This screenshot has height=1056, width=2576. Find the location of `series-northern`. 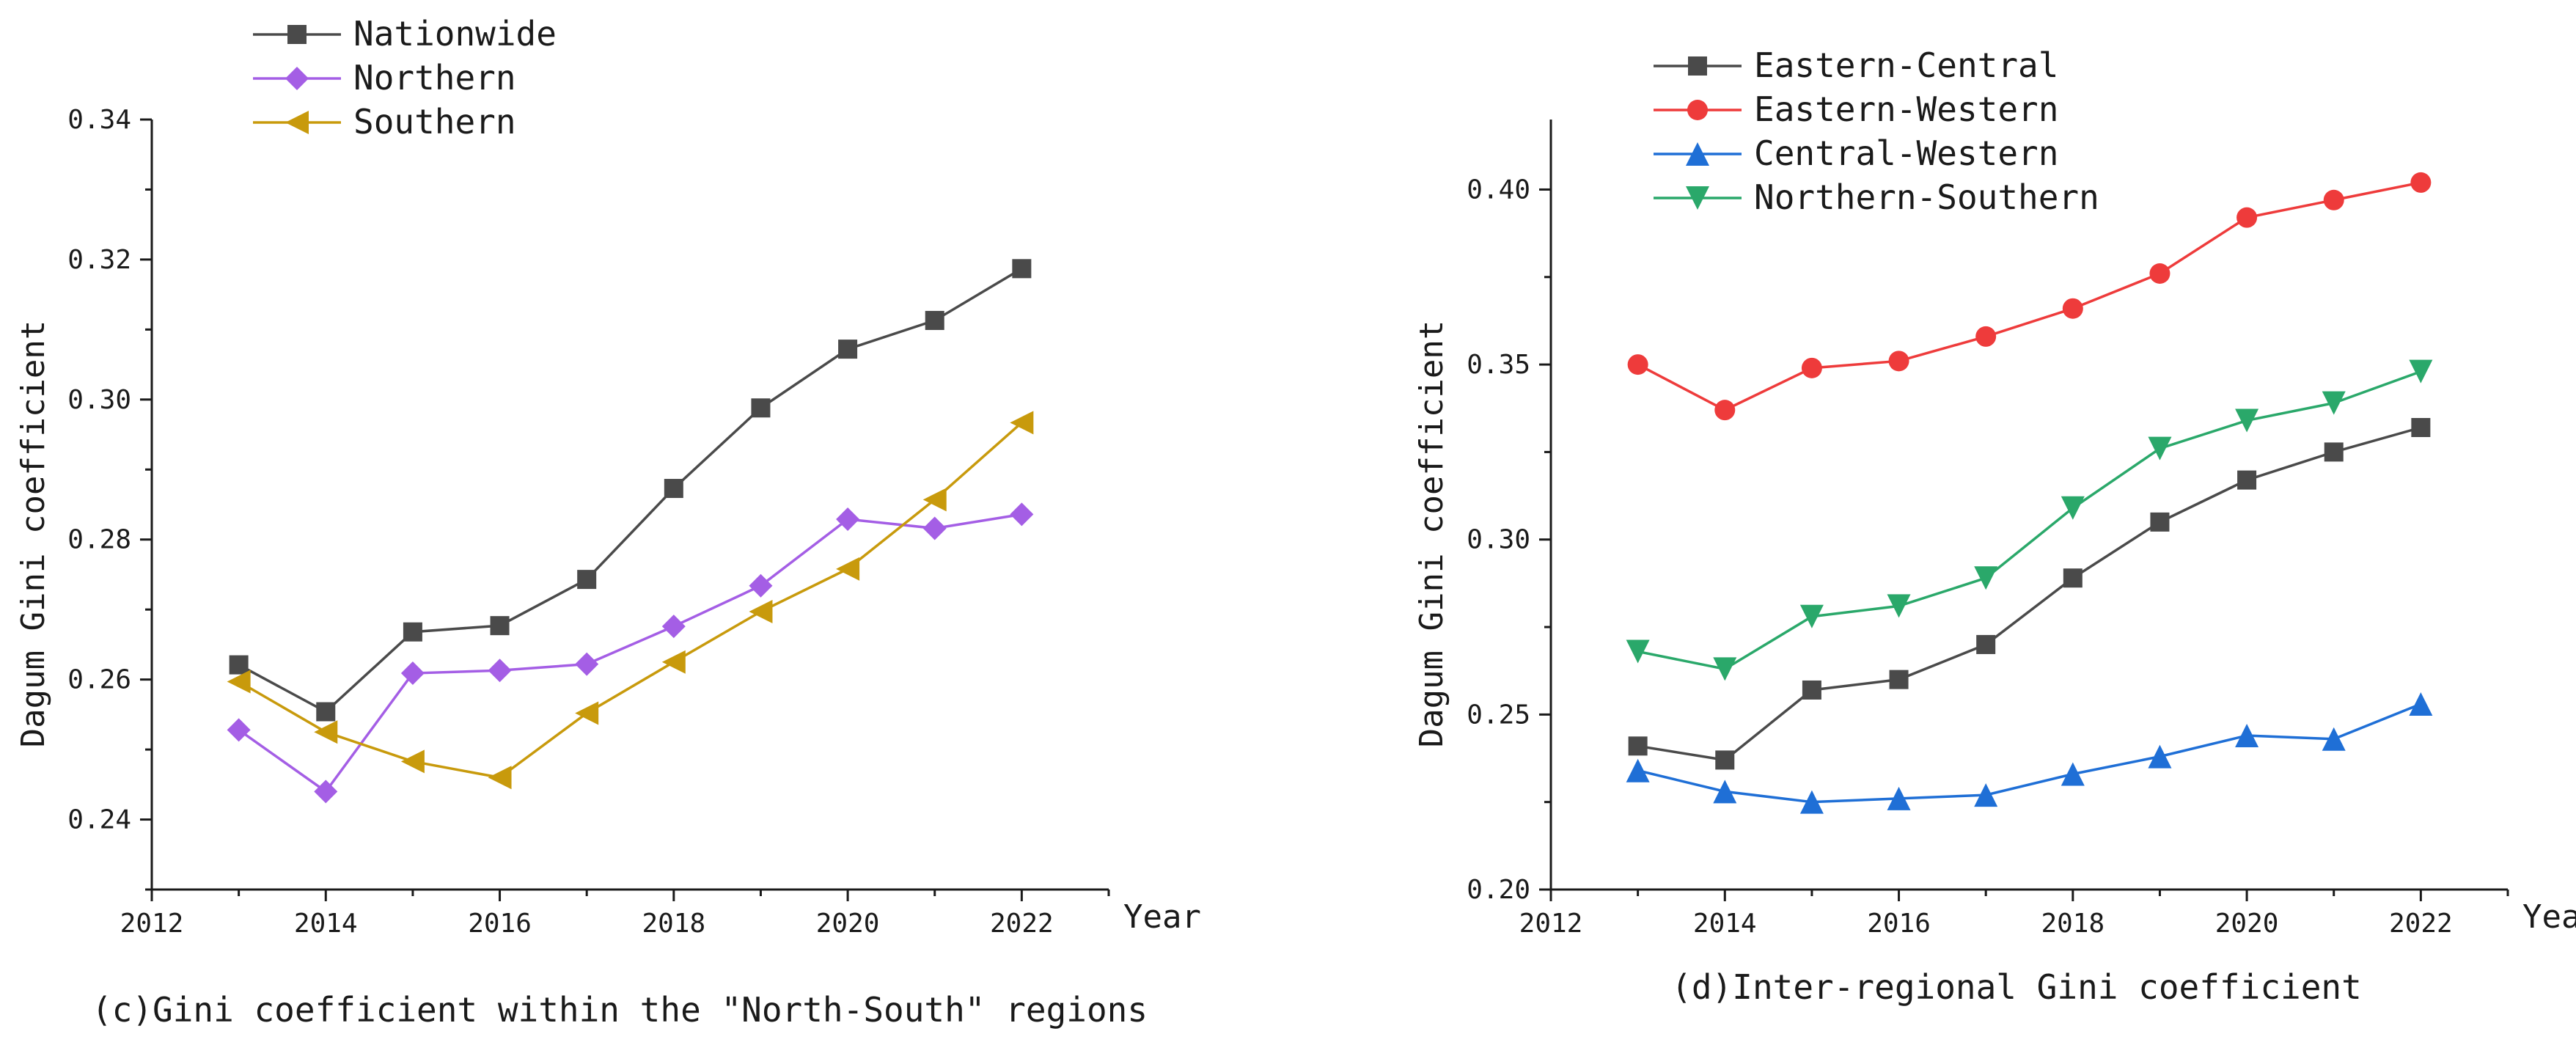

series-northern is located at coordinates (631, 653).